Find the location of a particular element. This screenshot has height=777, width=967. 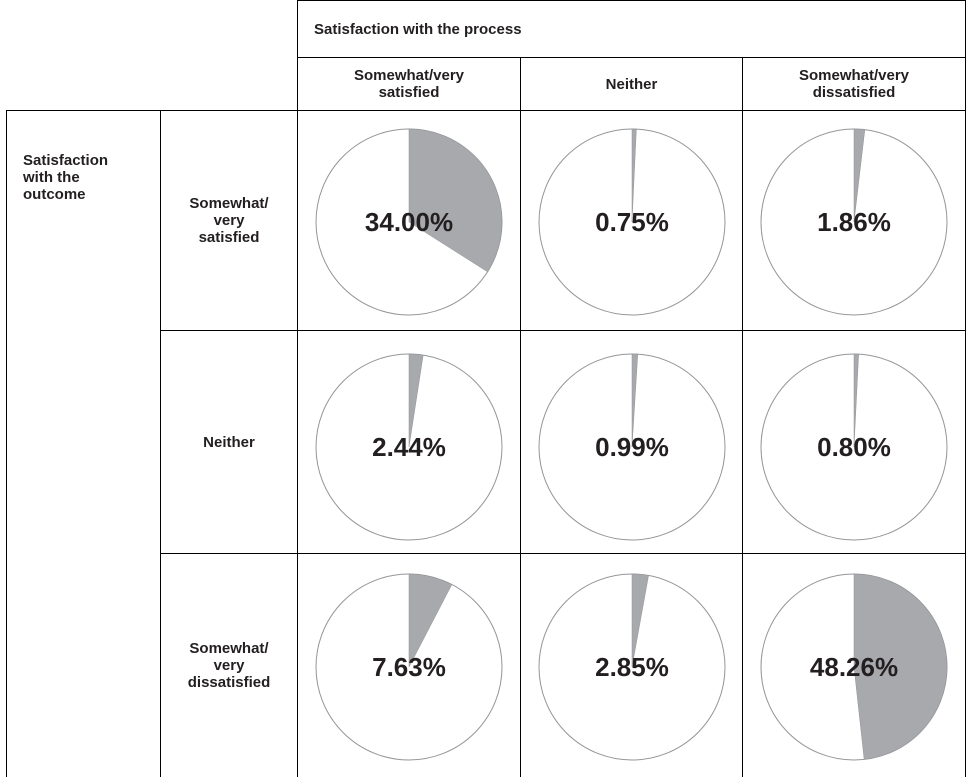

pie-value-label: 34.00% is located at coordinates (409, 222).